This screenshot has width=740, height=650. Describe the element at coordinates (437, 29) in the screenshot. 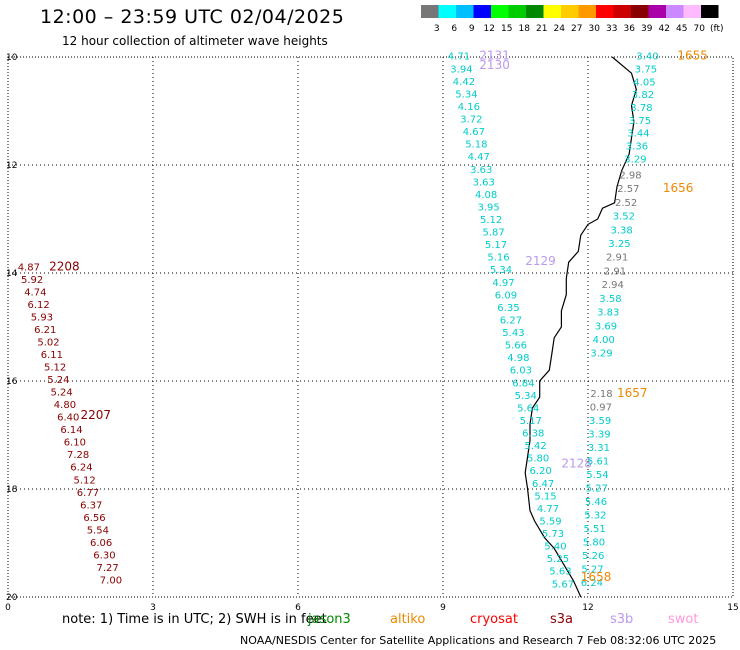

I see `colorbar-label: 3` at that location.